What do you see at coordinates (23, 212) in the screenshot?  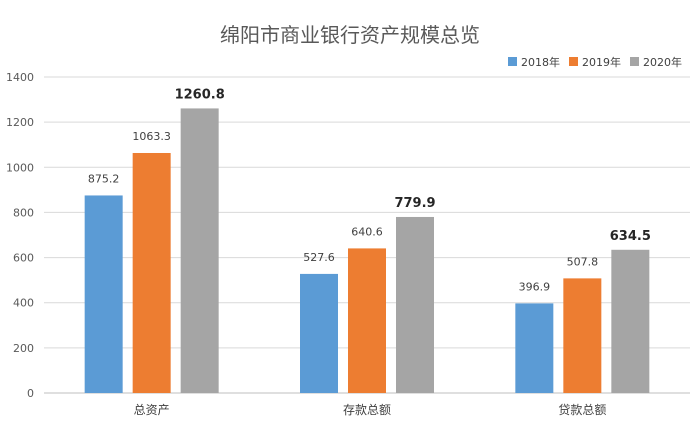 I see `y-tick-label: 800` at bounding box center [23, 212].